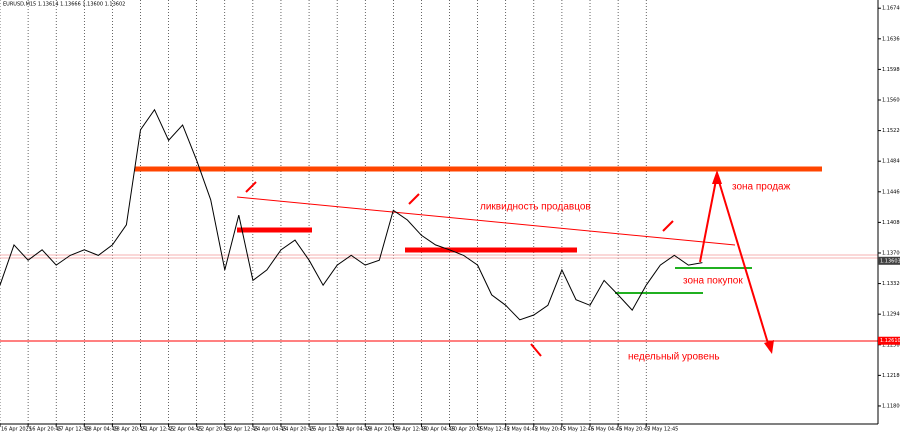  I want to click on price-marker-label: 1.12610, so click(890, 341).